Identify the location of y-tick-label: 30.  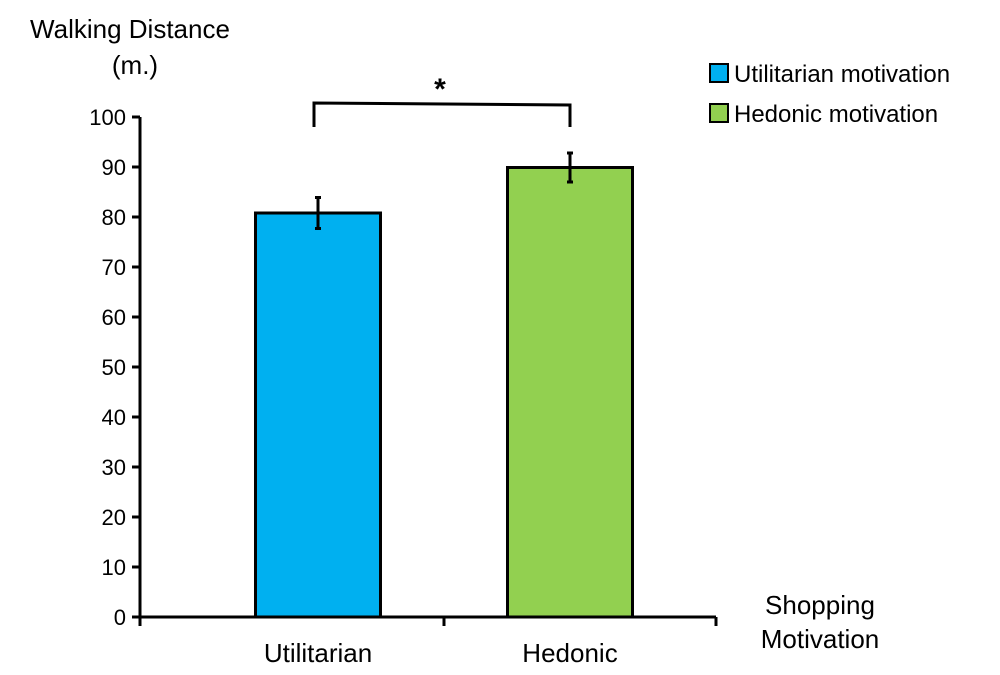
(114, 467).